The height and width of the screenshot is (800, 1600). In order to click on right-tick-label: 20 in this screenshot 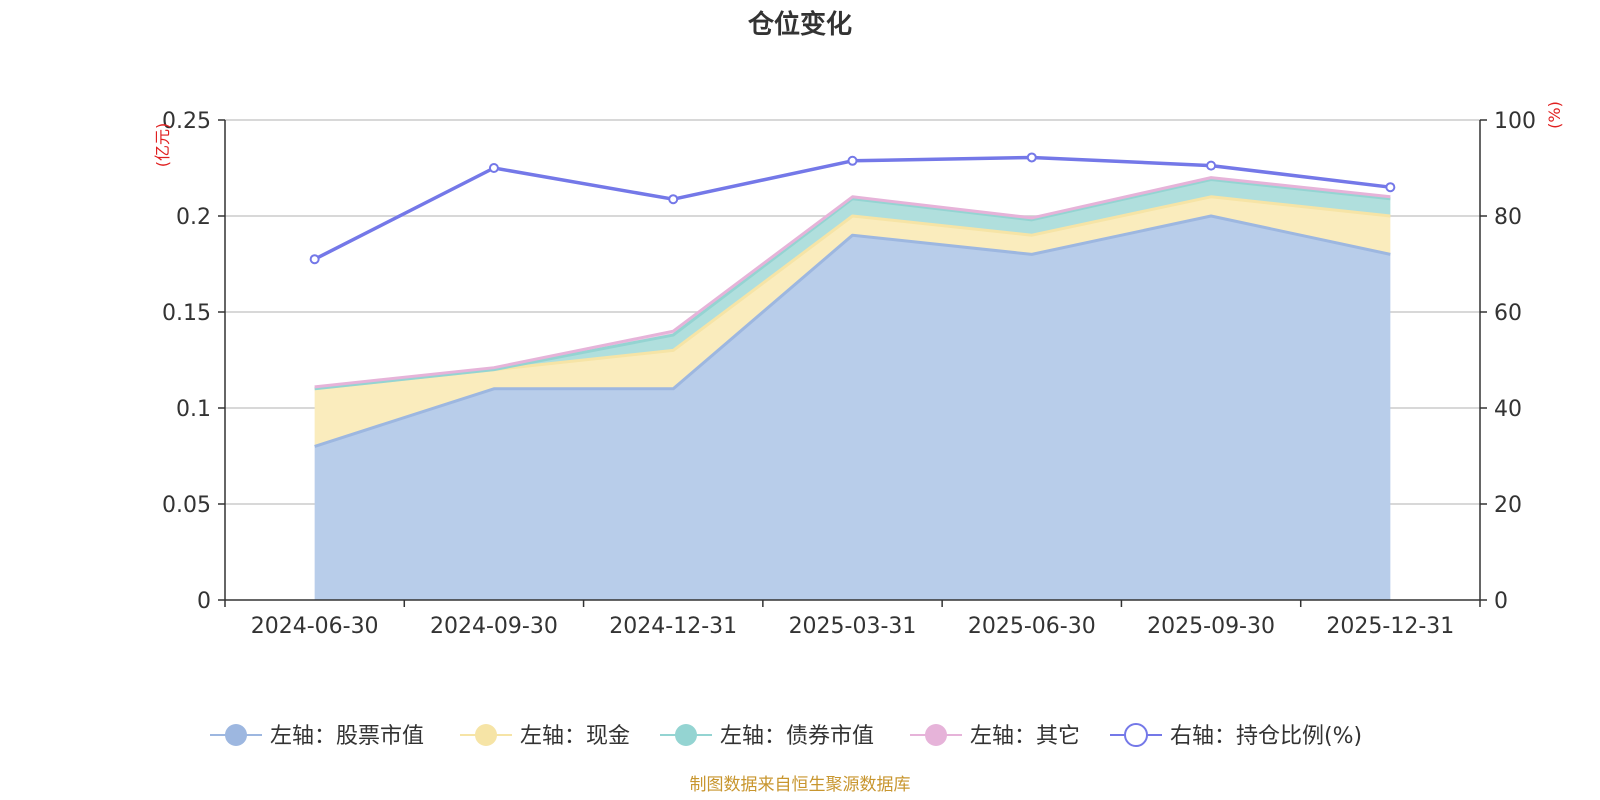, I will do `click(1508, 505)`.